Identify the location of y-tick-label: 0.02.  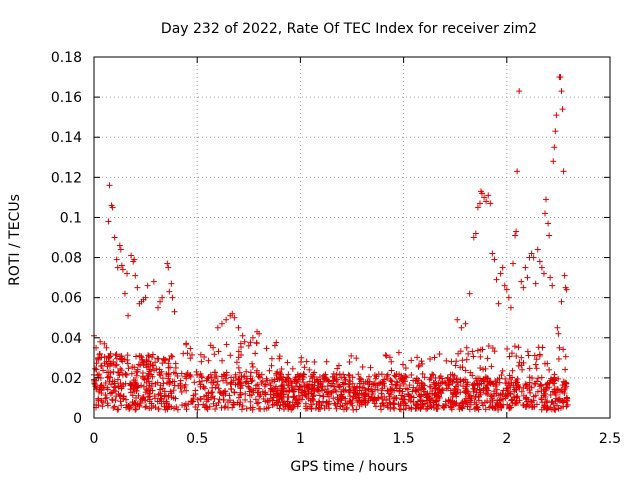
(66, 379).